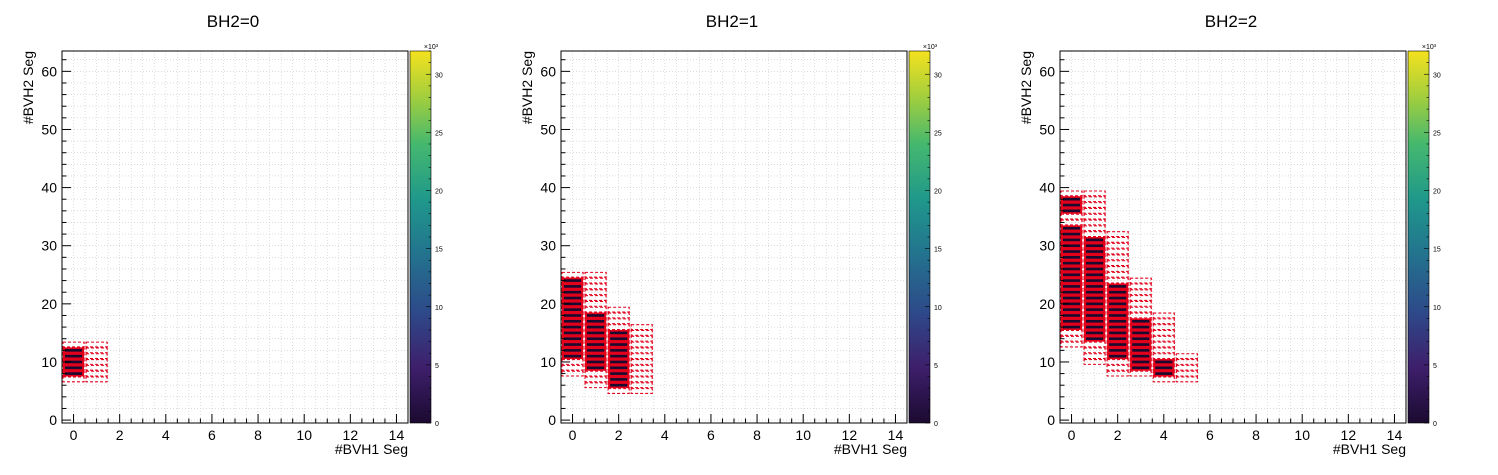 The image size is (1498, 475). Describe the element at coordinates (1437, 250) in the screenshot. I see `colorbar-tick-label: 15` at that location.